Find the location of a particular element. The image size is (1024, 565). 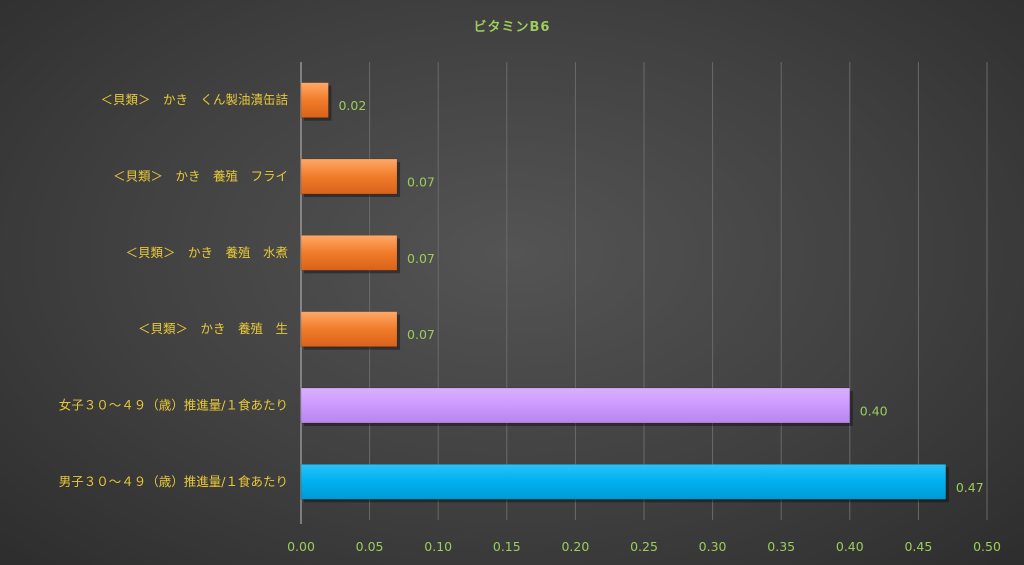

category-label: 男子３０～４９（歳）推進量/１食あたり is located at coordinates (173, 481).